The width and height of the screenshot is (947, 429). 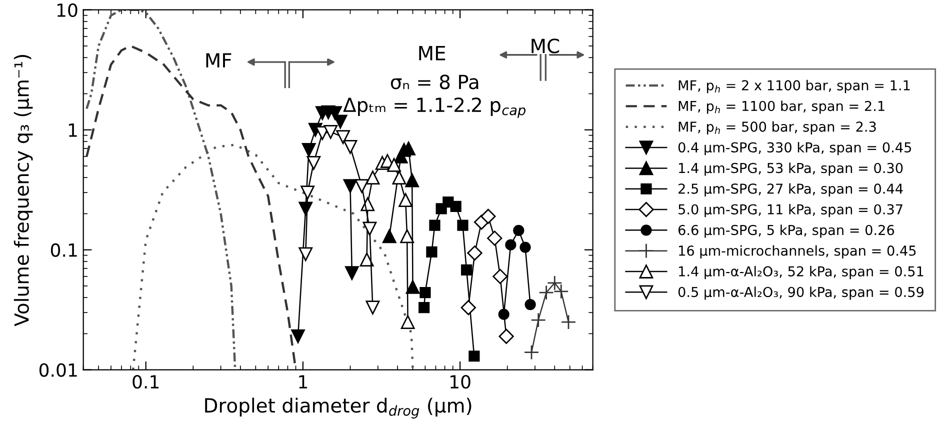 I want to click on annotation: MC, so click(x=546, y=46).